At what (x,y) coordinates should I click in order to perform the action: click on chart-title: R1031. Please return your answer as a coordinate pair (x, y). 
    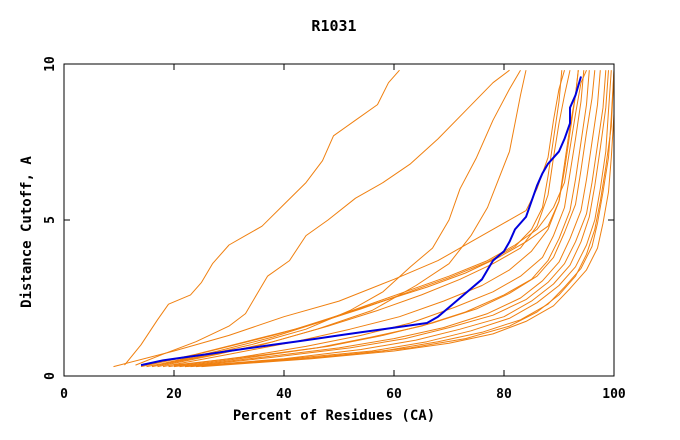
    Looking at the image, I should click on (333, 26).